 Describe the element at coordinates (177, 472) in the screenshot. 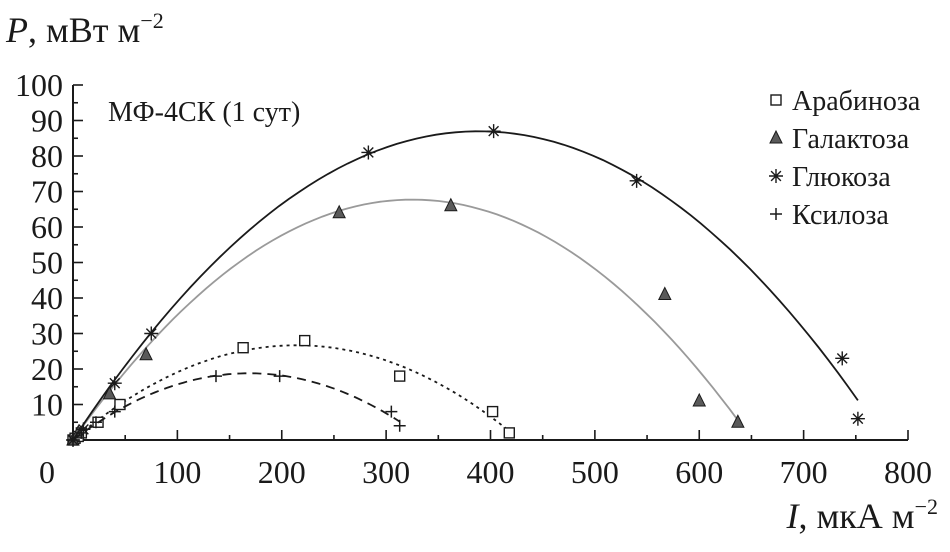

I see `x-tick-label: 100` at that location.